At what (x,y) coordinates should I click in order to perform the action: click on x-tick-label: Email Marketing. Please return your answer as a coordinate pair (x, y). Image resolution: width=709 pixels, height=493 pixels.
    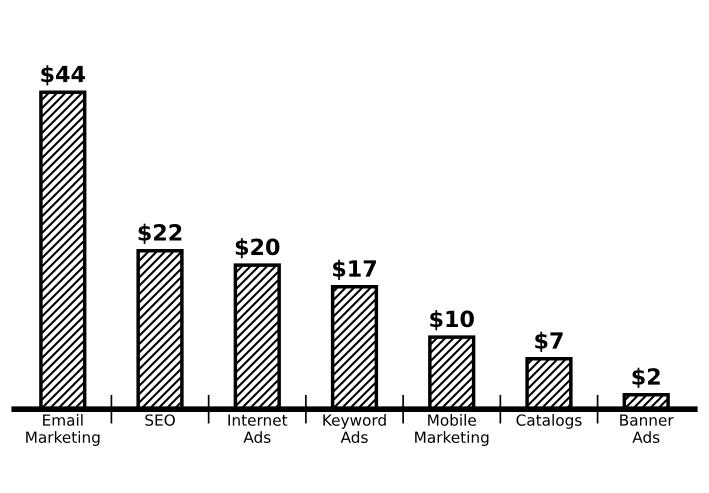
    Looking at the image, I should click on (63, 430).